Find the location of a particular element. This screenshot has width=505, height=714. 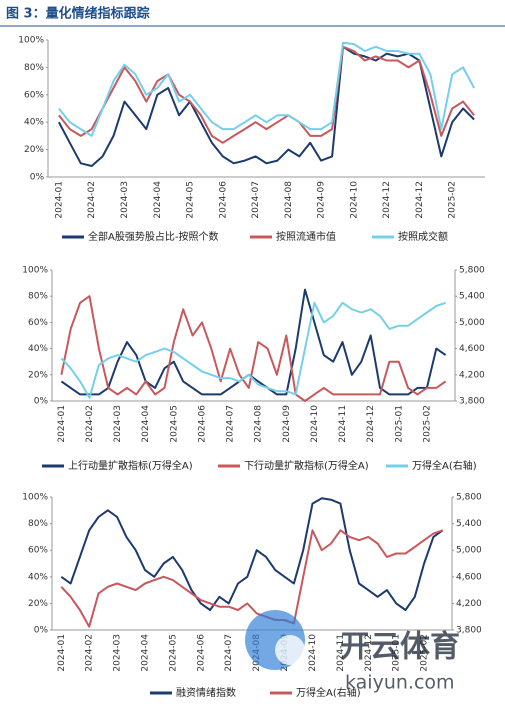

watermark: 开云体育 kaiyun.com is located at coordinates (352, 652).